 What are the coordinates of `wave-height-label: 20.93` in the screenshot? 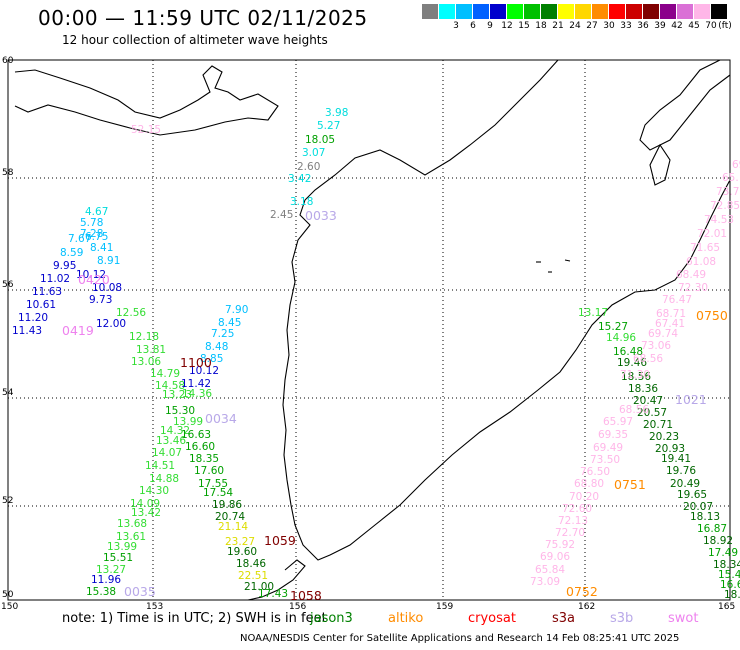 It's located at (670, 449).